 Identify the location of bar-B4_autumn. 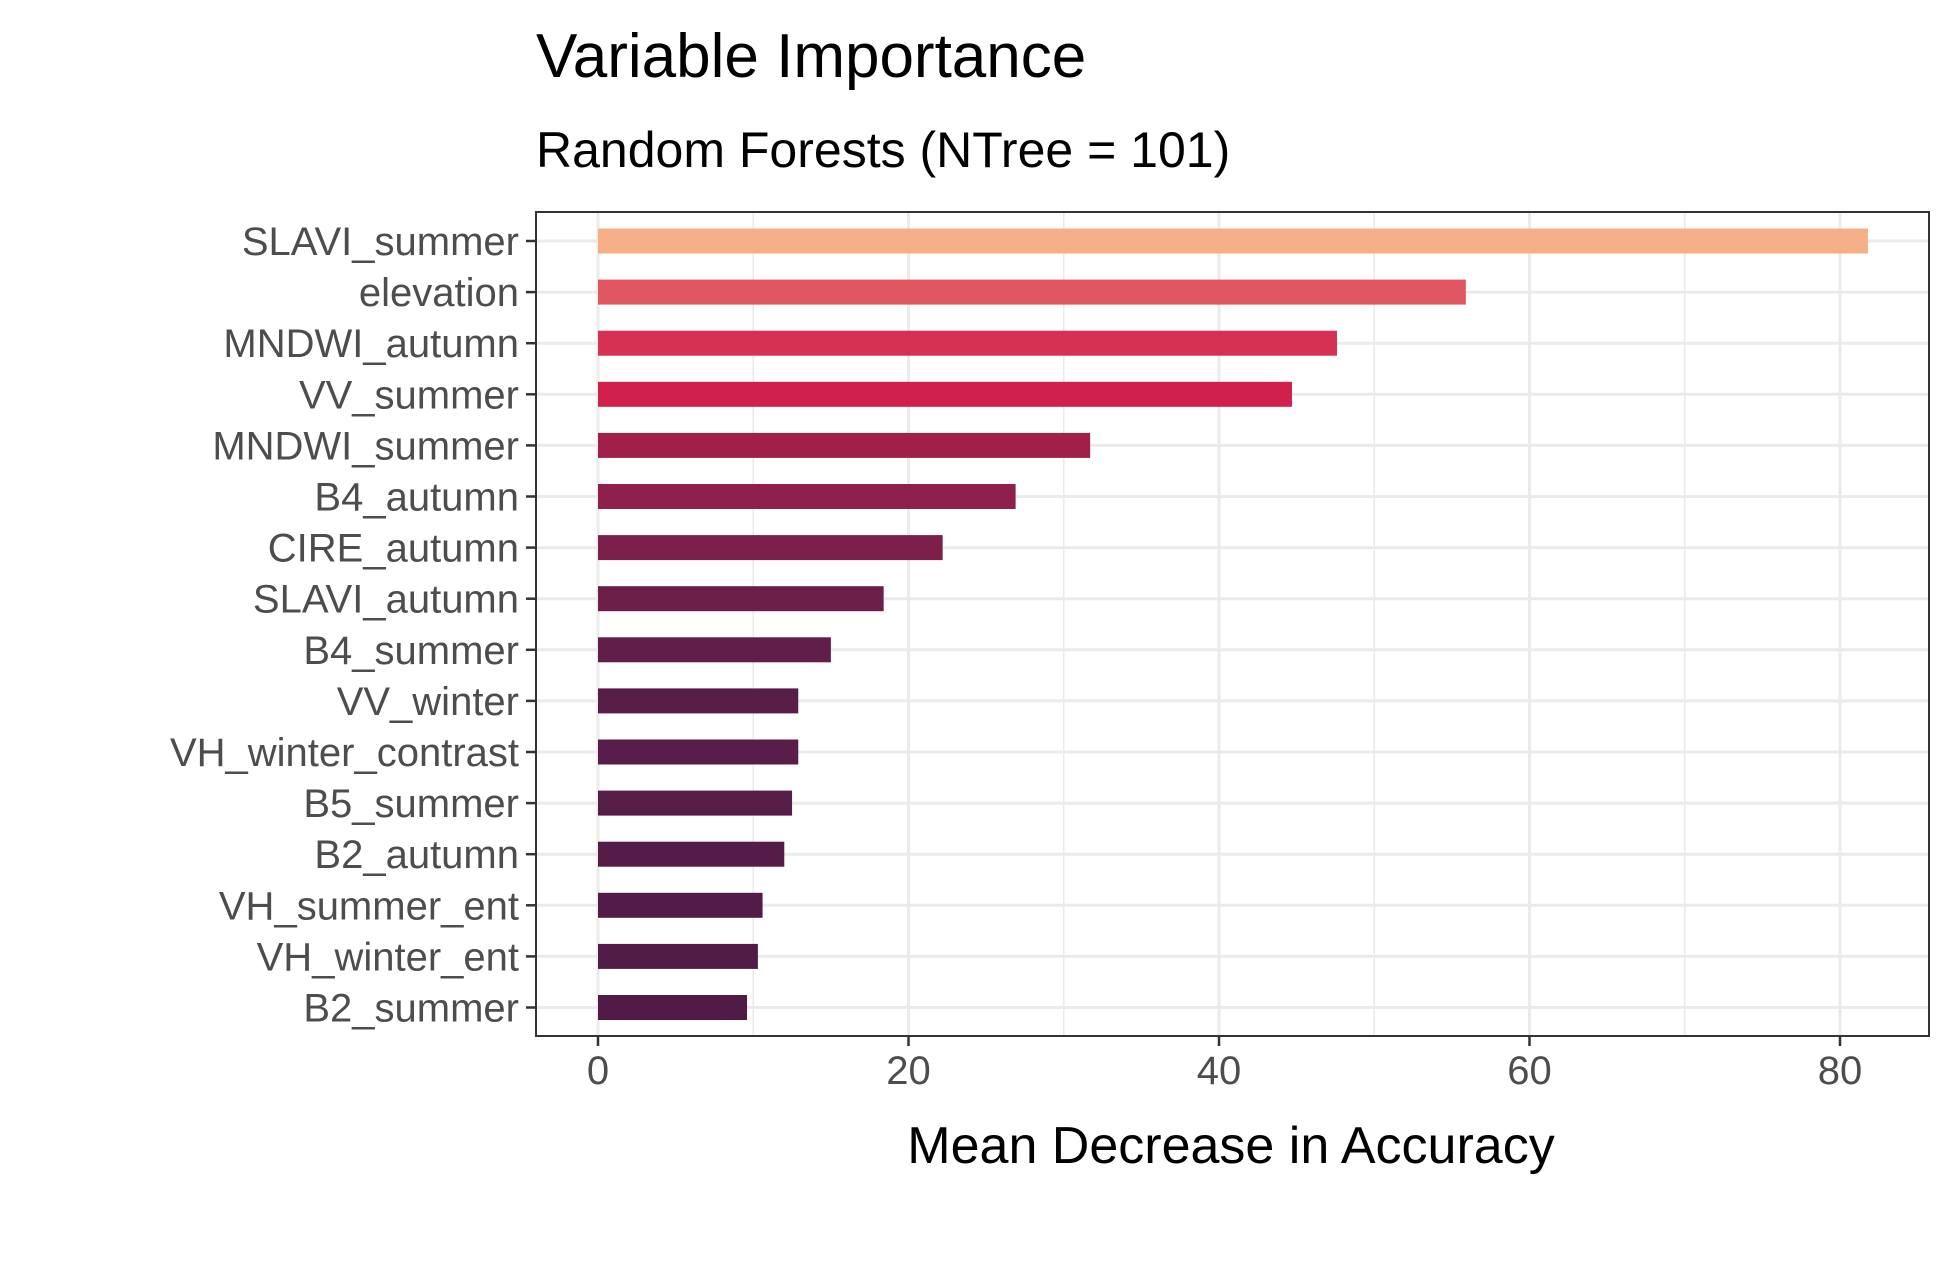
(807, 496).